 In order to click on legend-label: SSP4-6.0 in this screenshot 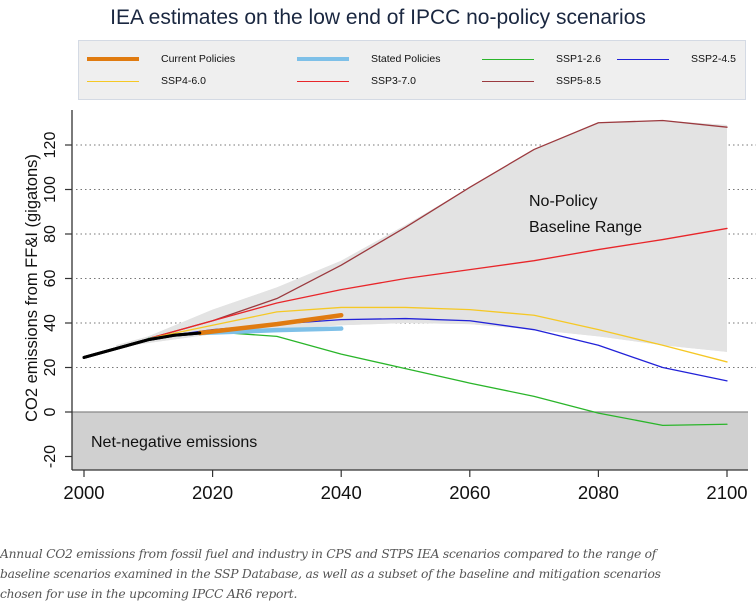, I will do `click(183, 81)`.